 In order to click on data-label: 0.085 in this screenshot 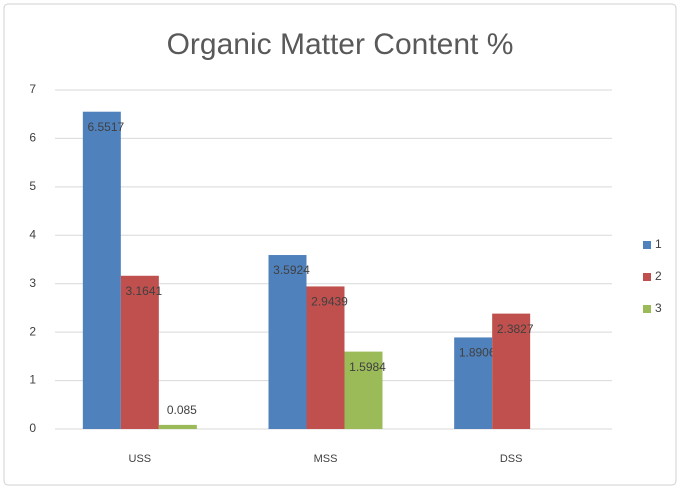, I will do `click(182, 410)`.